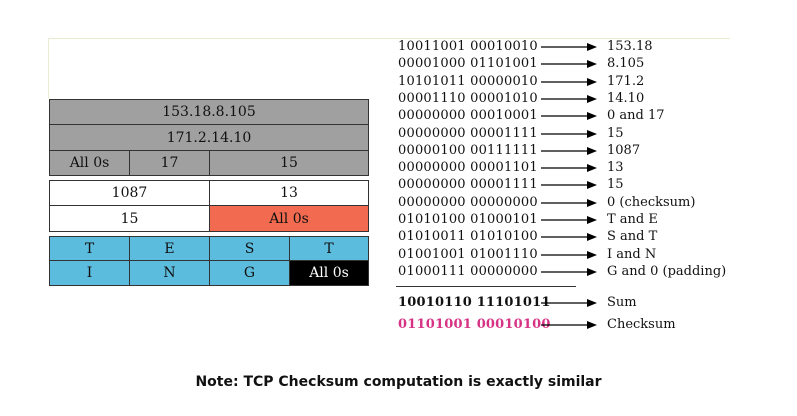 The width and height of the screenshot is (797, 416). What do you see at coordinates (48, 68) in the screenshot?
I see `left-border` at bounding box center [48, 68].